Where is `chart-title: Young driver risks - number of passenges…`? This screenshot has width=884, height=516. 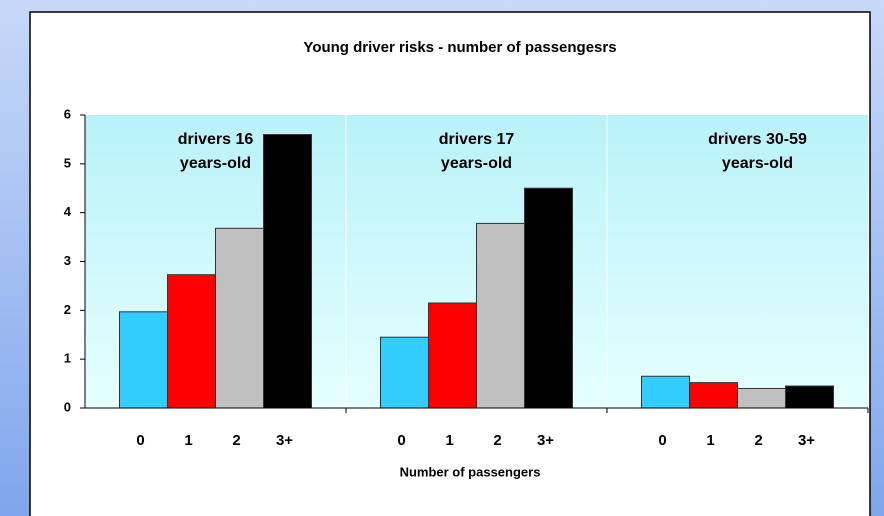 chart-title: Young driver risks - number of passenges… is located at coordinates (459, 47).